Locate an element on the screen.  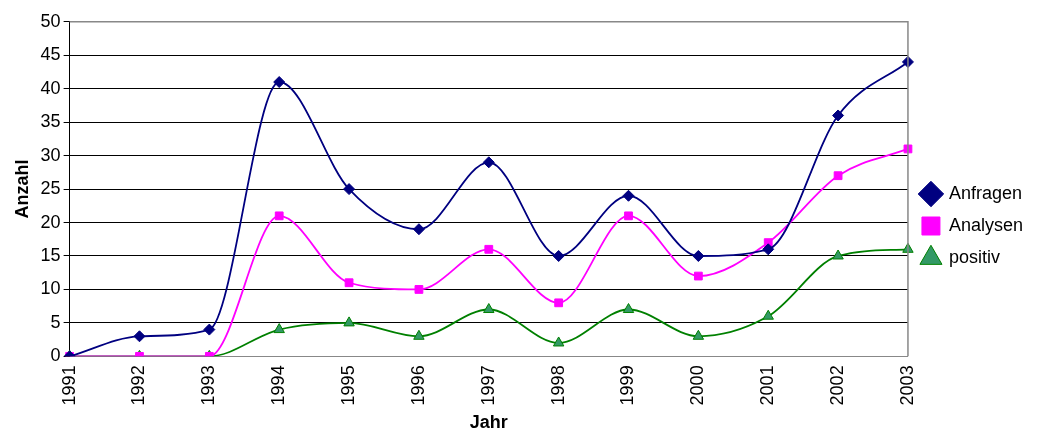
x-tick-label: 1995 is located at coordinates (348, 385).